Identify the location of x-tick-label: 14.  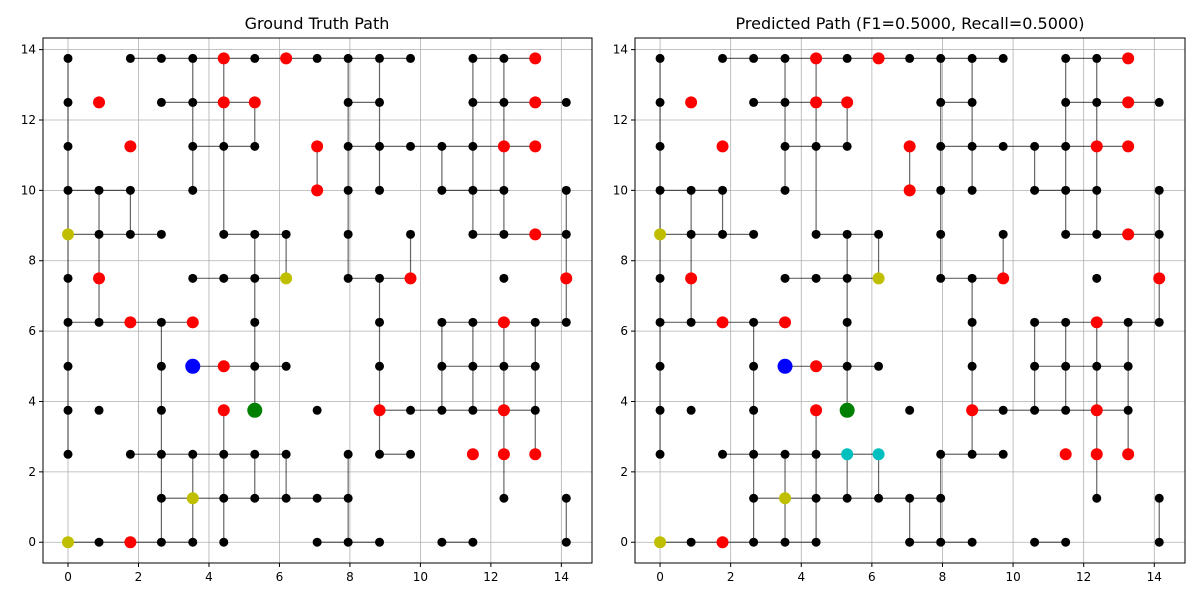
(1154, 577).